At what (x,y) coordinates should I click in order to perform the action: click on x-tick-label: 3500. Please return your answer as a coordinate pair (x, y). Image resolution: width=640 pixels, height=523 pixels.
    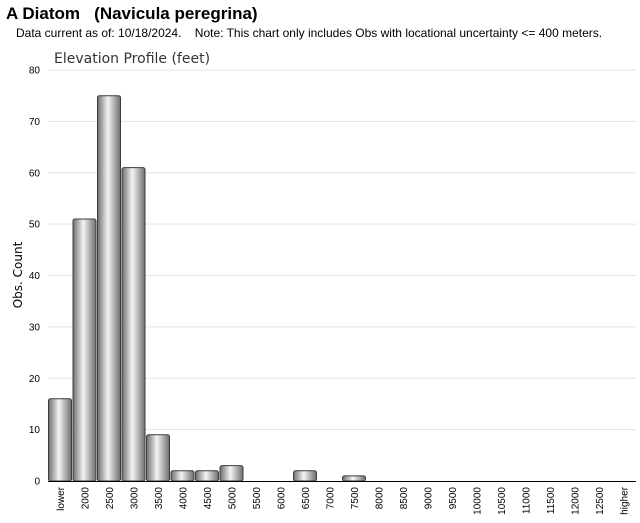
    Looking at the image, I should click on (159, 498).